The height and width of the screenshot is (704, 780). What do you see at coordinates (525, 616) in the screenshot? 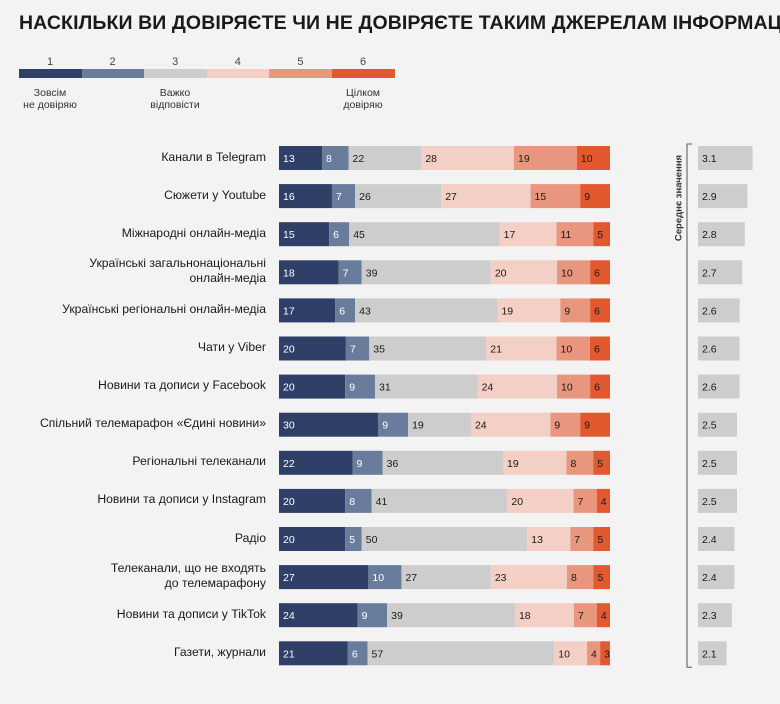
I see `bar-value-label: 18` at bounding box center [525, 616].